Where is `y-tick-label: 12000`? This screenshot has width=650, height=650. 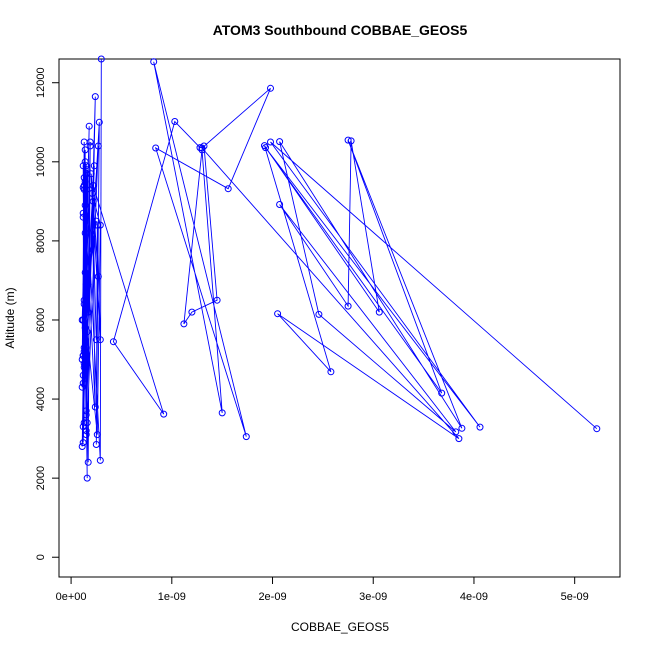 y-tick-label: 12000 is located at coordinates (41, 82).